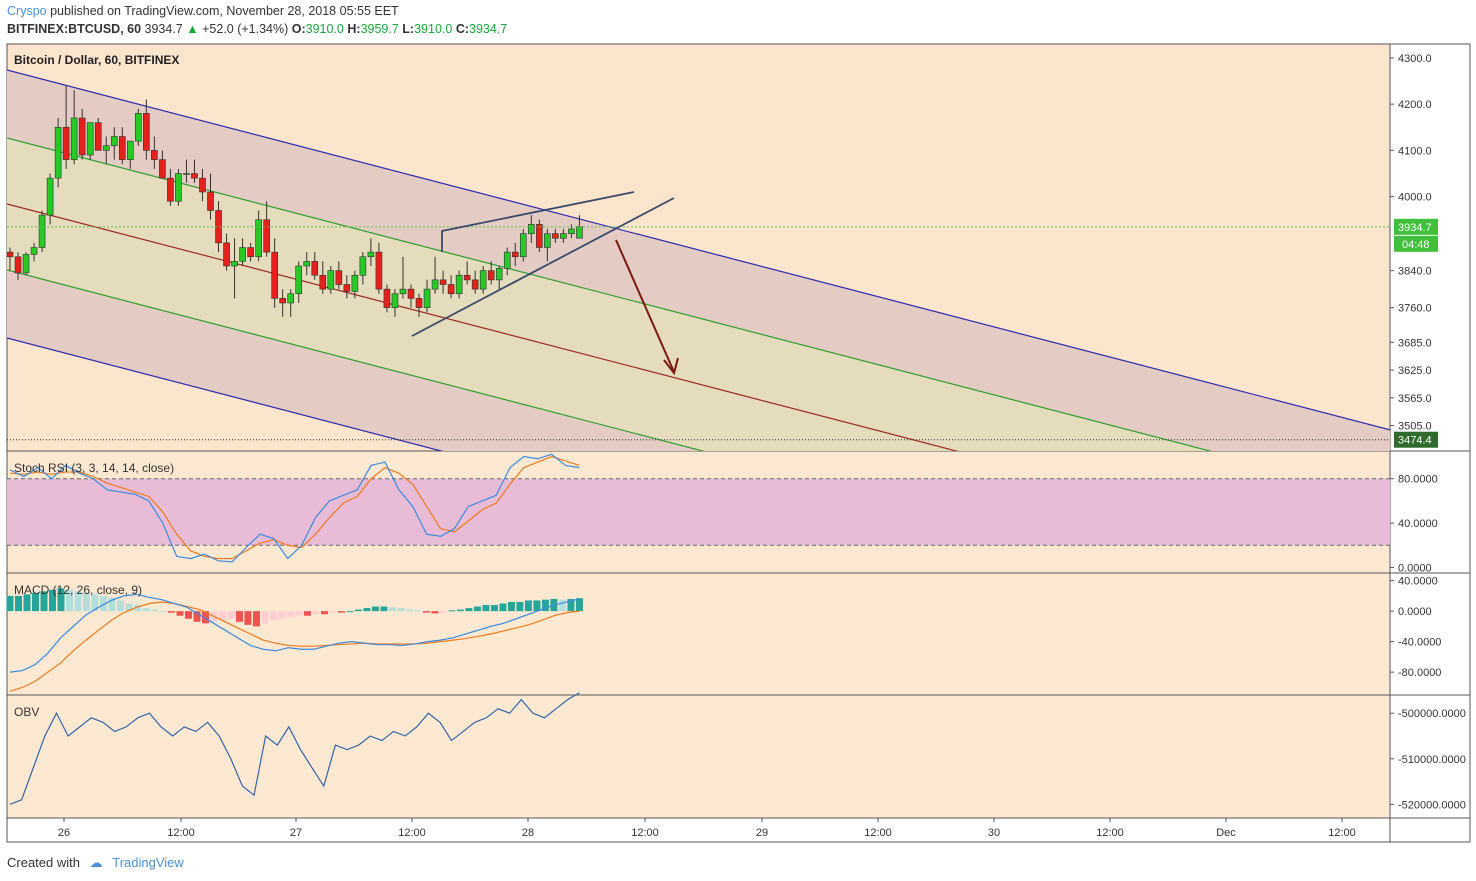  What do you see at coordinates (192, 29) in the screenshot?
I see `up-arrow-icon: ▲` at bounding box center [192, 29].